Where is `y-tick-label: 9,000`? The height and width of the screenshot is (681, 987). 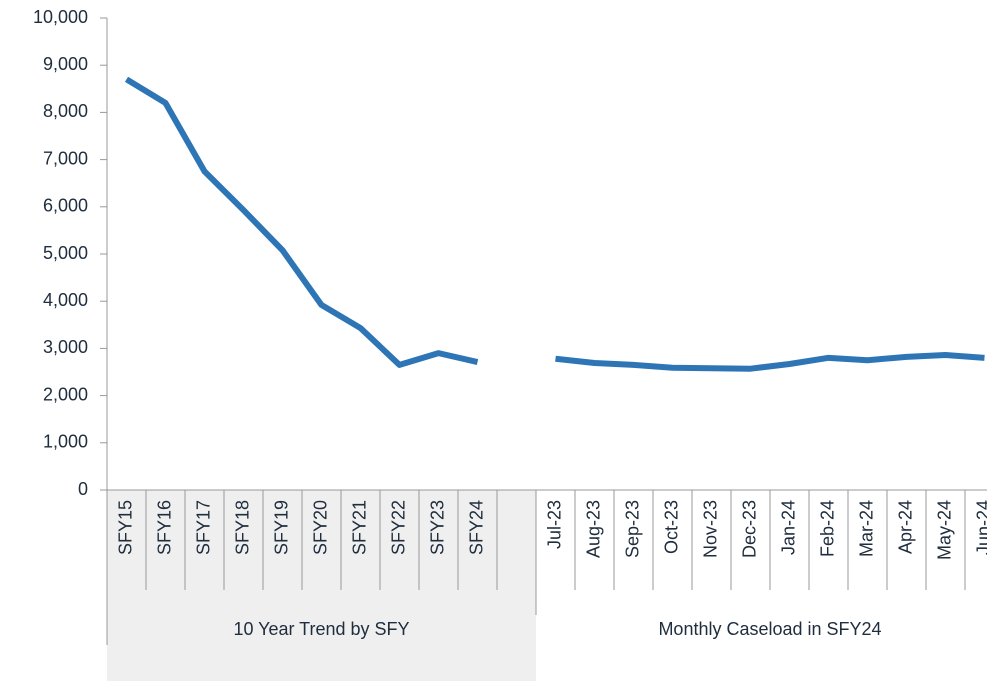
y-tick-label: 9,000 is located at coordinates (65, 64).